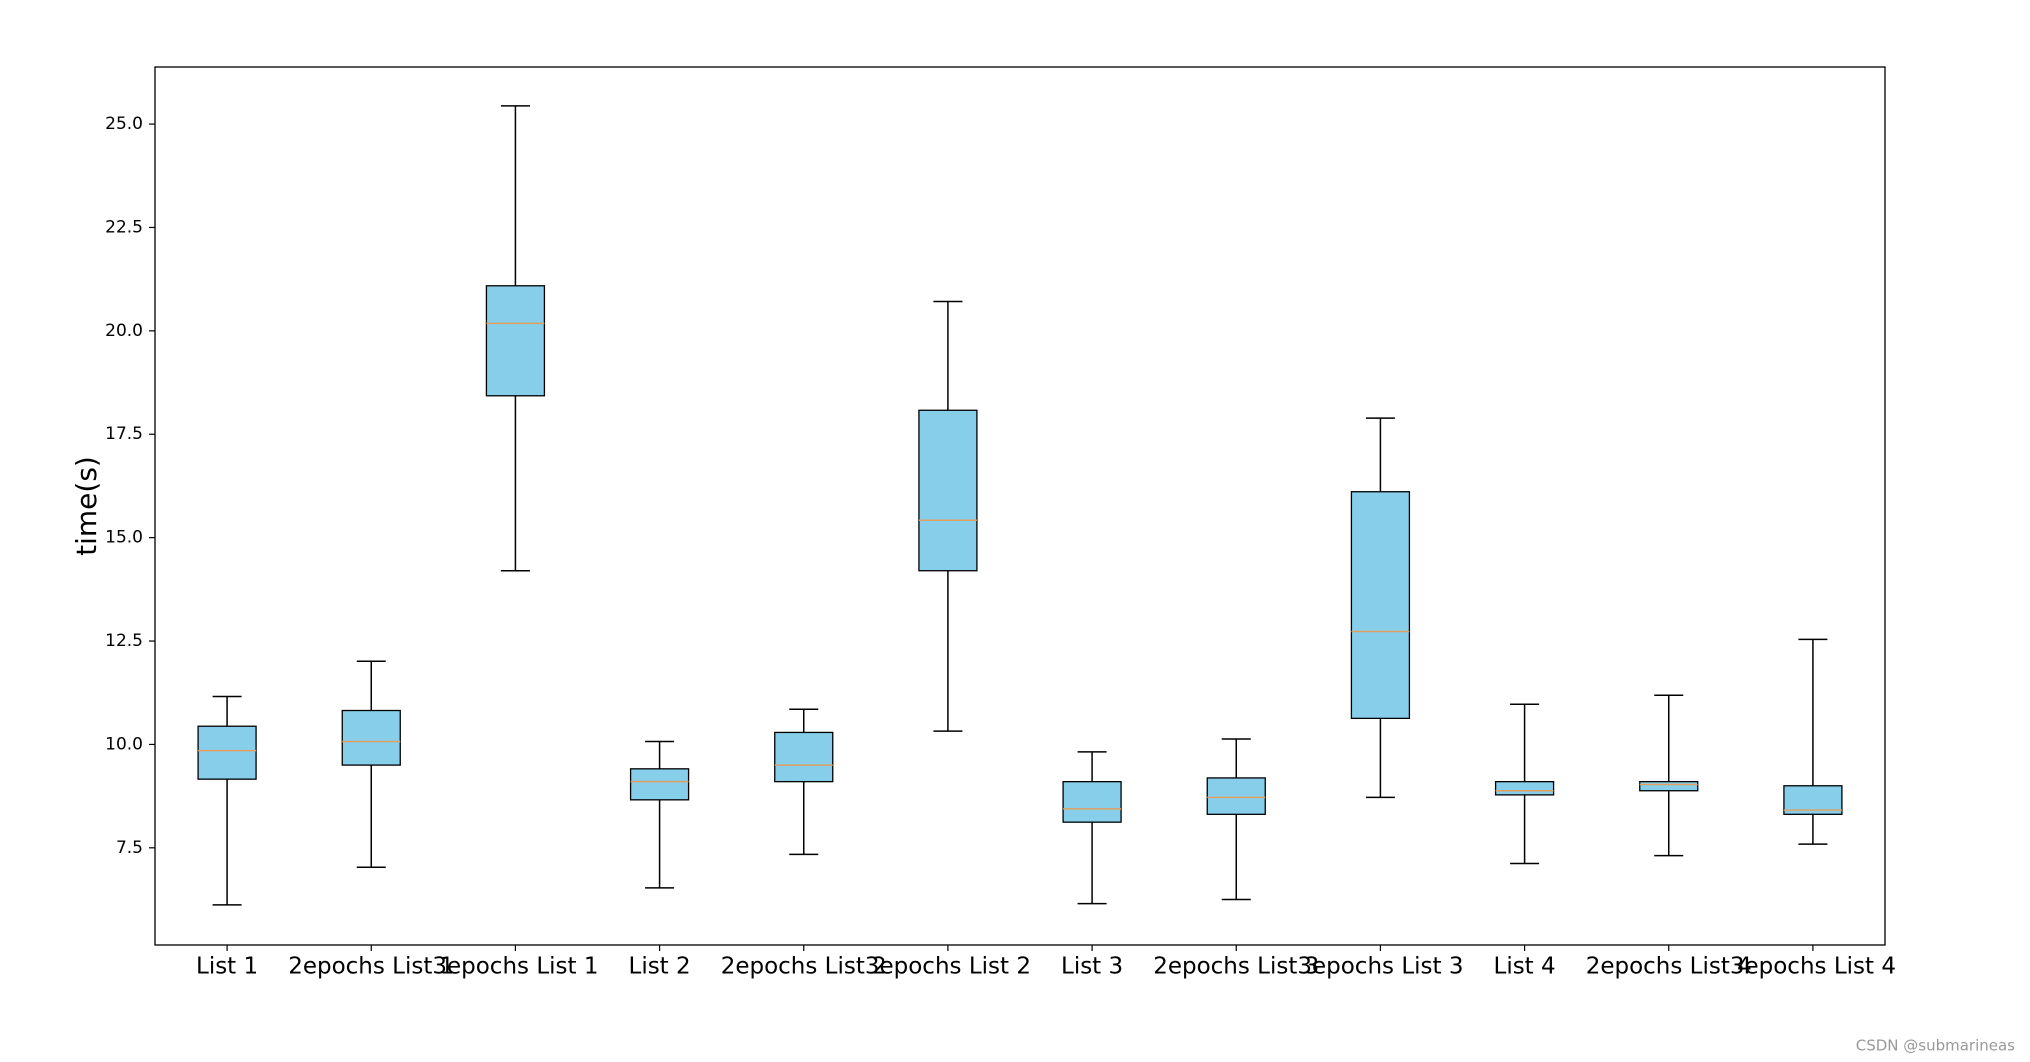  I want to click on y-tick-label: 22.5, so click(124, 227).